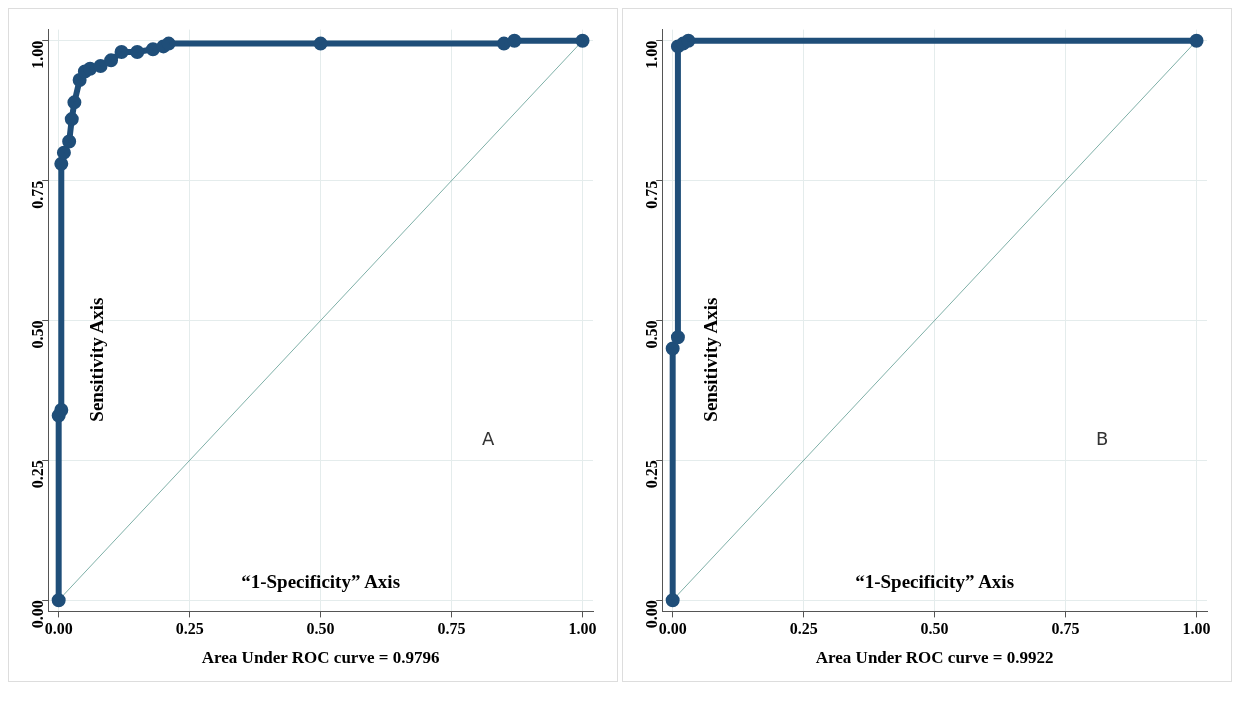 The image size is (1250, 702). What do you see at coordinates (320, 658) in the screenshot?
I see `x-axis-title: Area Under ROC curve = 0.9796` at bounding box center [320, 658].